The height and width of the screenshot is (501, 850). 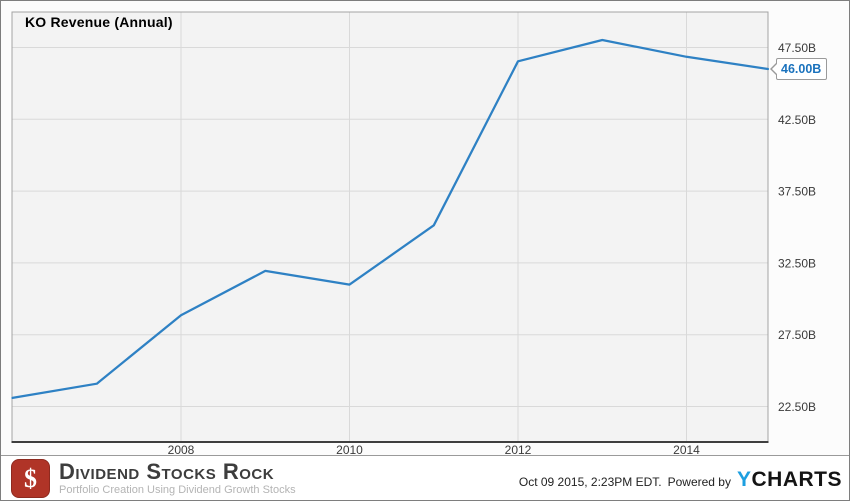 What do you see at coordinates (590, 482) in the screenshot?
I see `timestamp: Oct 09 2015, 2:23PM EDT.` at bounding box center [590, 482].